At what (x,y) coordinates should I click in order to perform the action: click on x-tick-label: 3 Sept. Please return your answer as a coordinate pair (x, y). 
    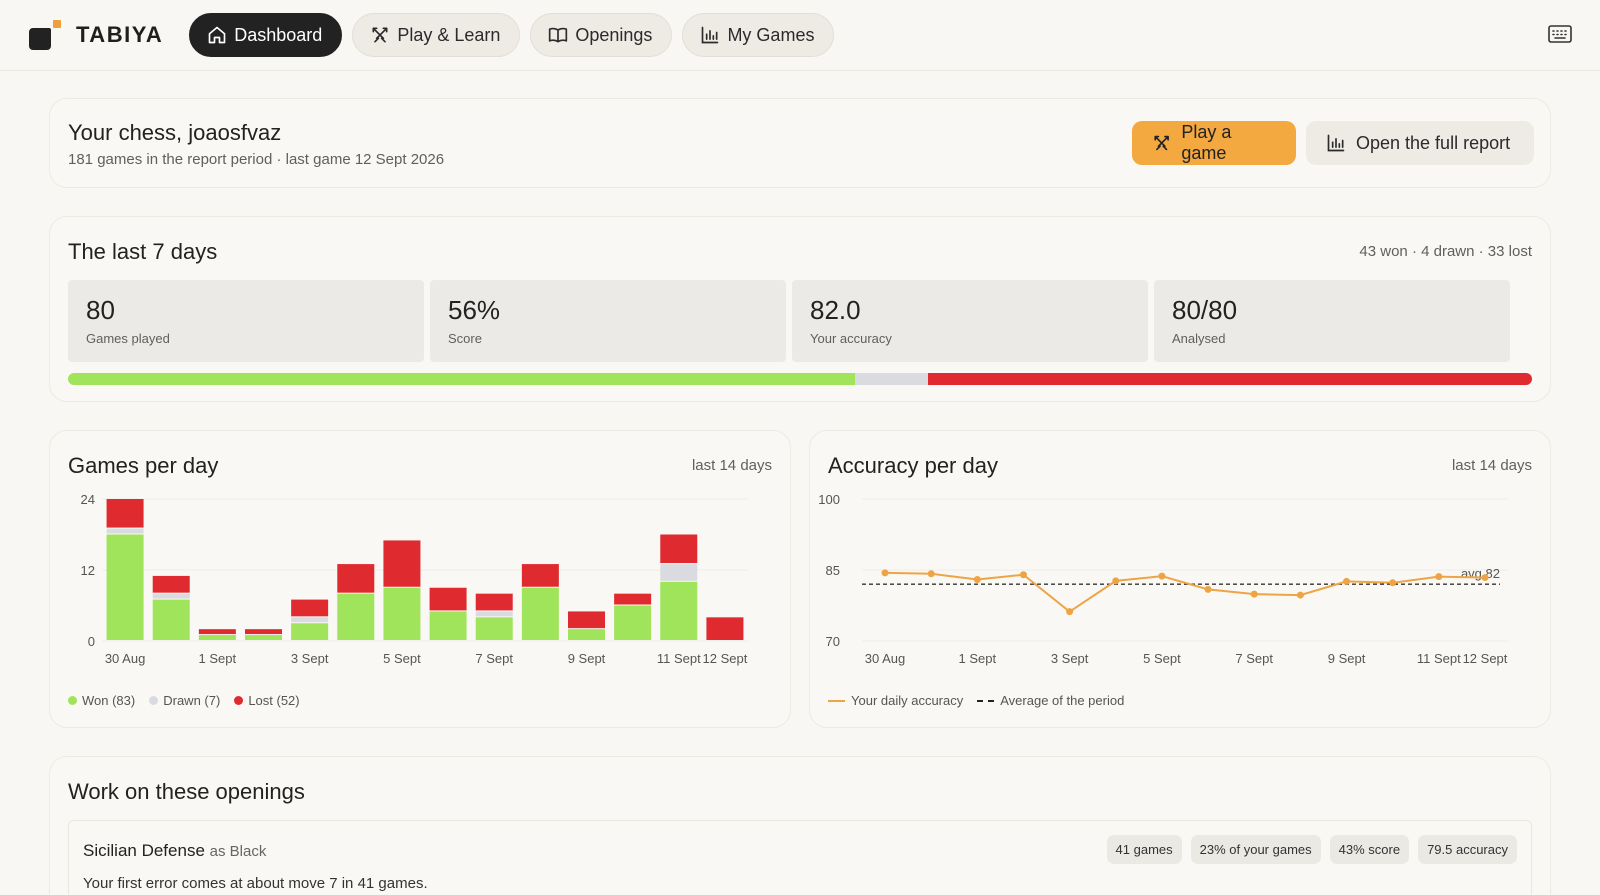
    Looking at the image, I should click on (310, 658).